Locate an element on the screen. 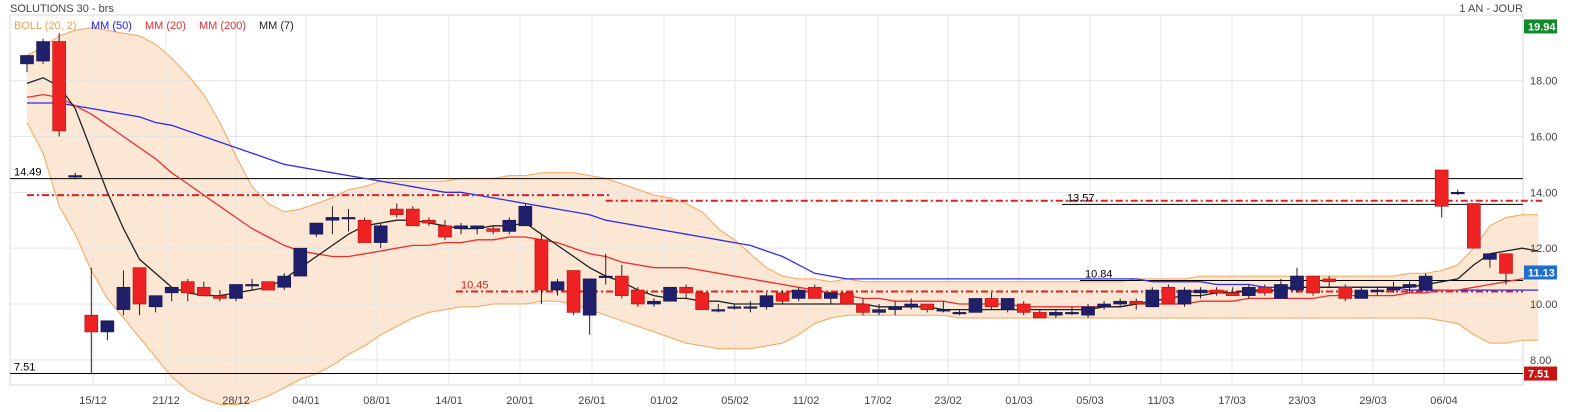 The width and height of the screenshot is (1571, 412). x-tick-label-13: 01/03 is located at coordinates (1019, 401).